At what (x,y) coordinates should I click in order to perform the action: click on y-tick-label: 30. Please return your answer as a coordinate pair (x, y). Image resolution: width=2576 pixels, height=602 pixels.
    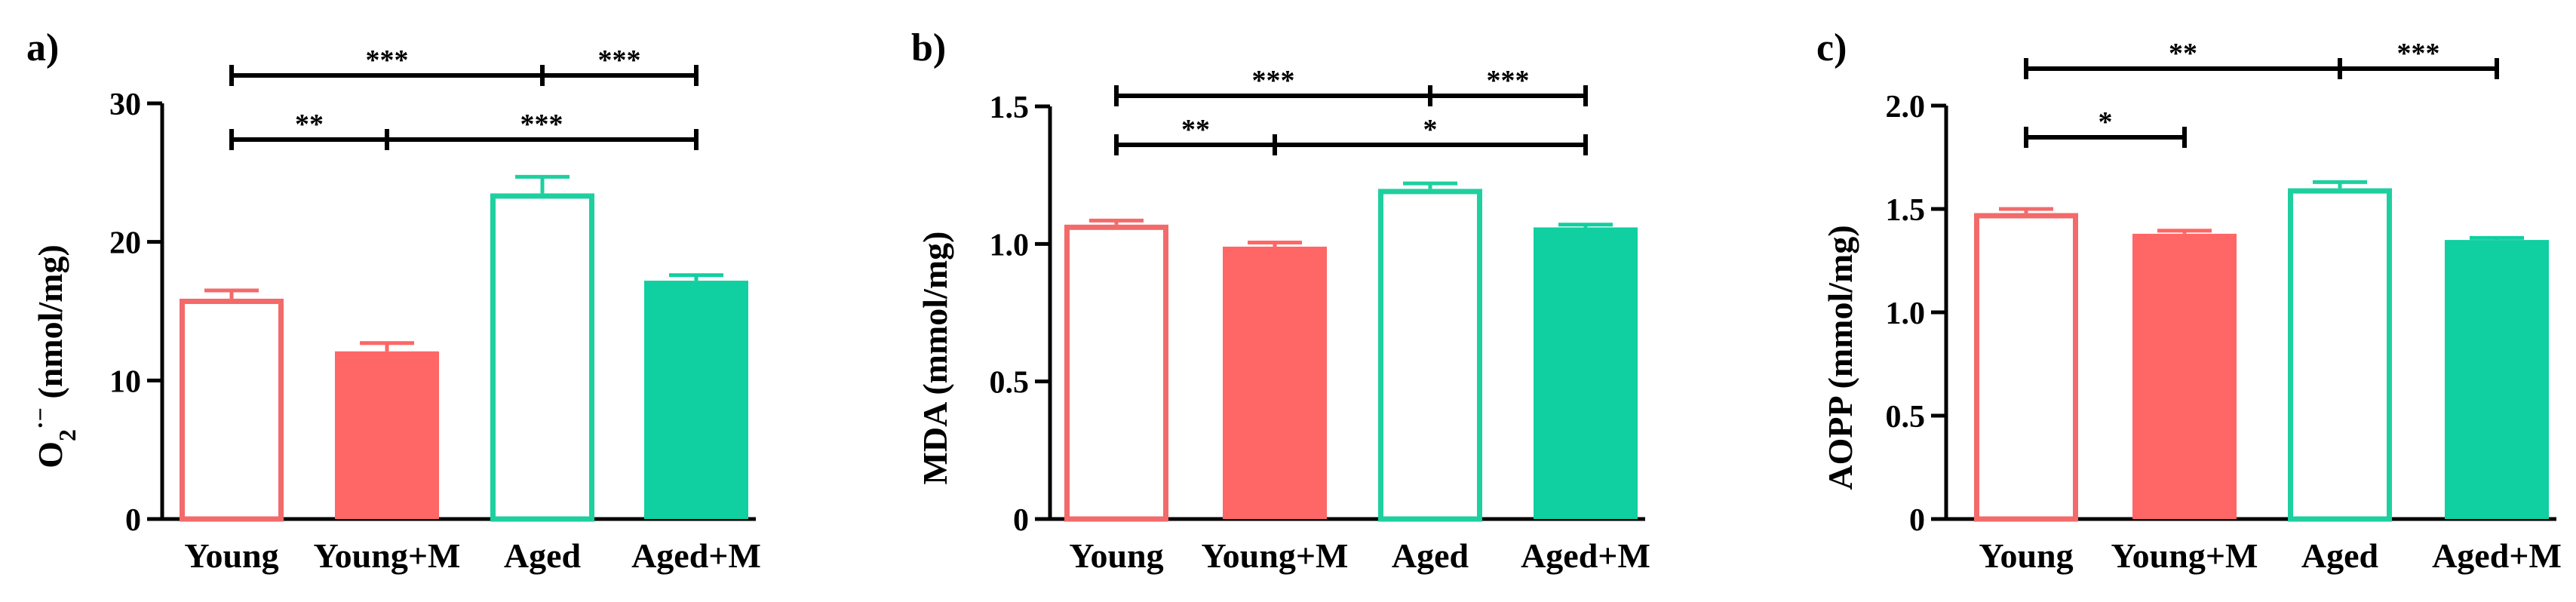
    Looking at the image, I should click on (125, 105).